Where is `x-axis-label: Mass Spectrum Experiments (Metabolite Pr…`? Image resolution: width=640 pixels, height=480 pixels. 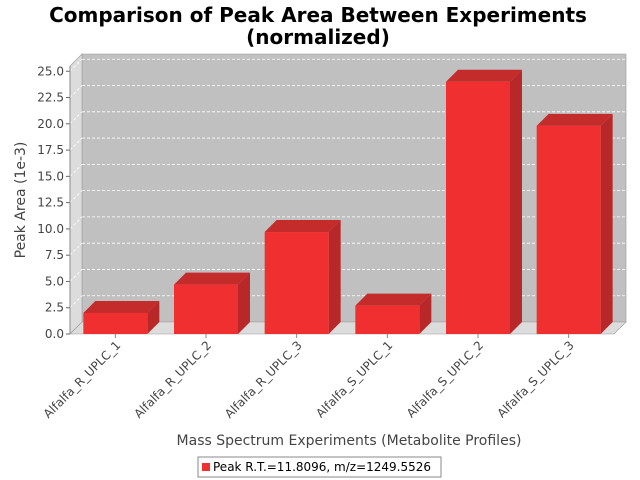 x-axis-label: Mass Spectrum Experiments (Metabolite Pr… is located at coordinates (349, 441).